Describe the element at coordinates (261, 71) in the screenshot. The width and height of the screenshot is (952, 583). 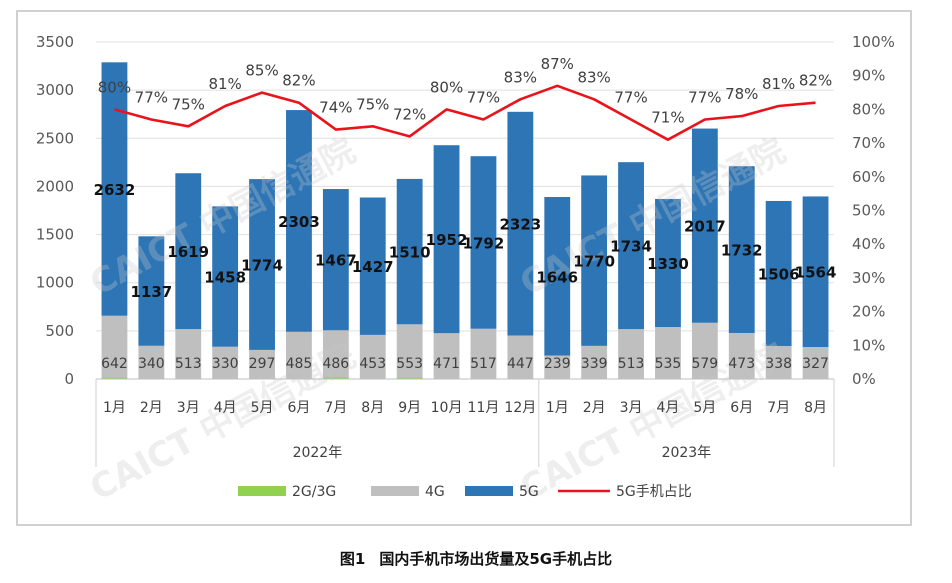
I see `data-label-share: 85%` at that location.